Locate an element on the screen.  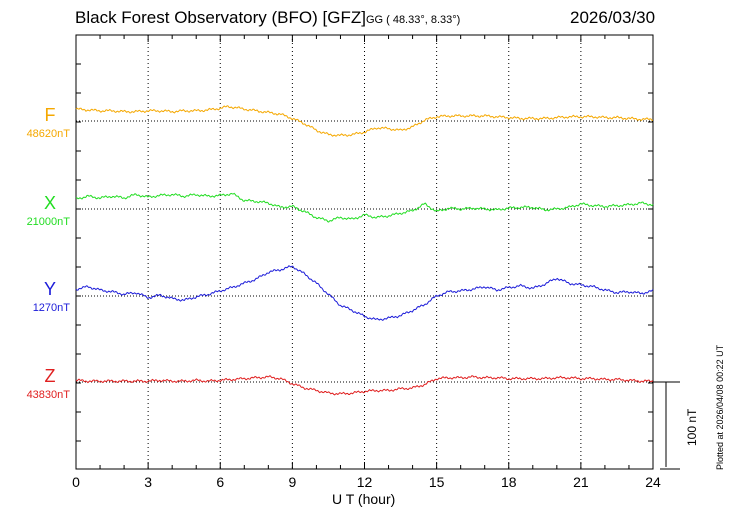
baseline-value-z: 43830nT is located at coordinates (48, 395).